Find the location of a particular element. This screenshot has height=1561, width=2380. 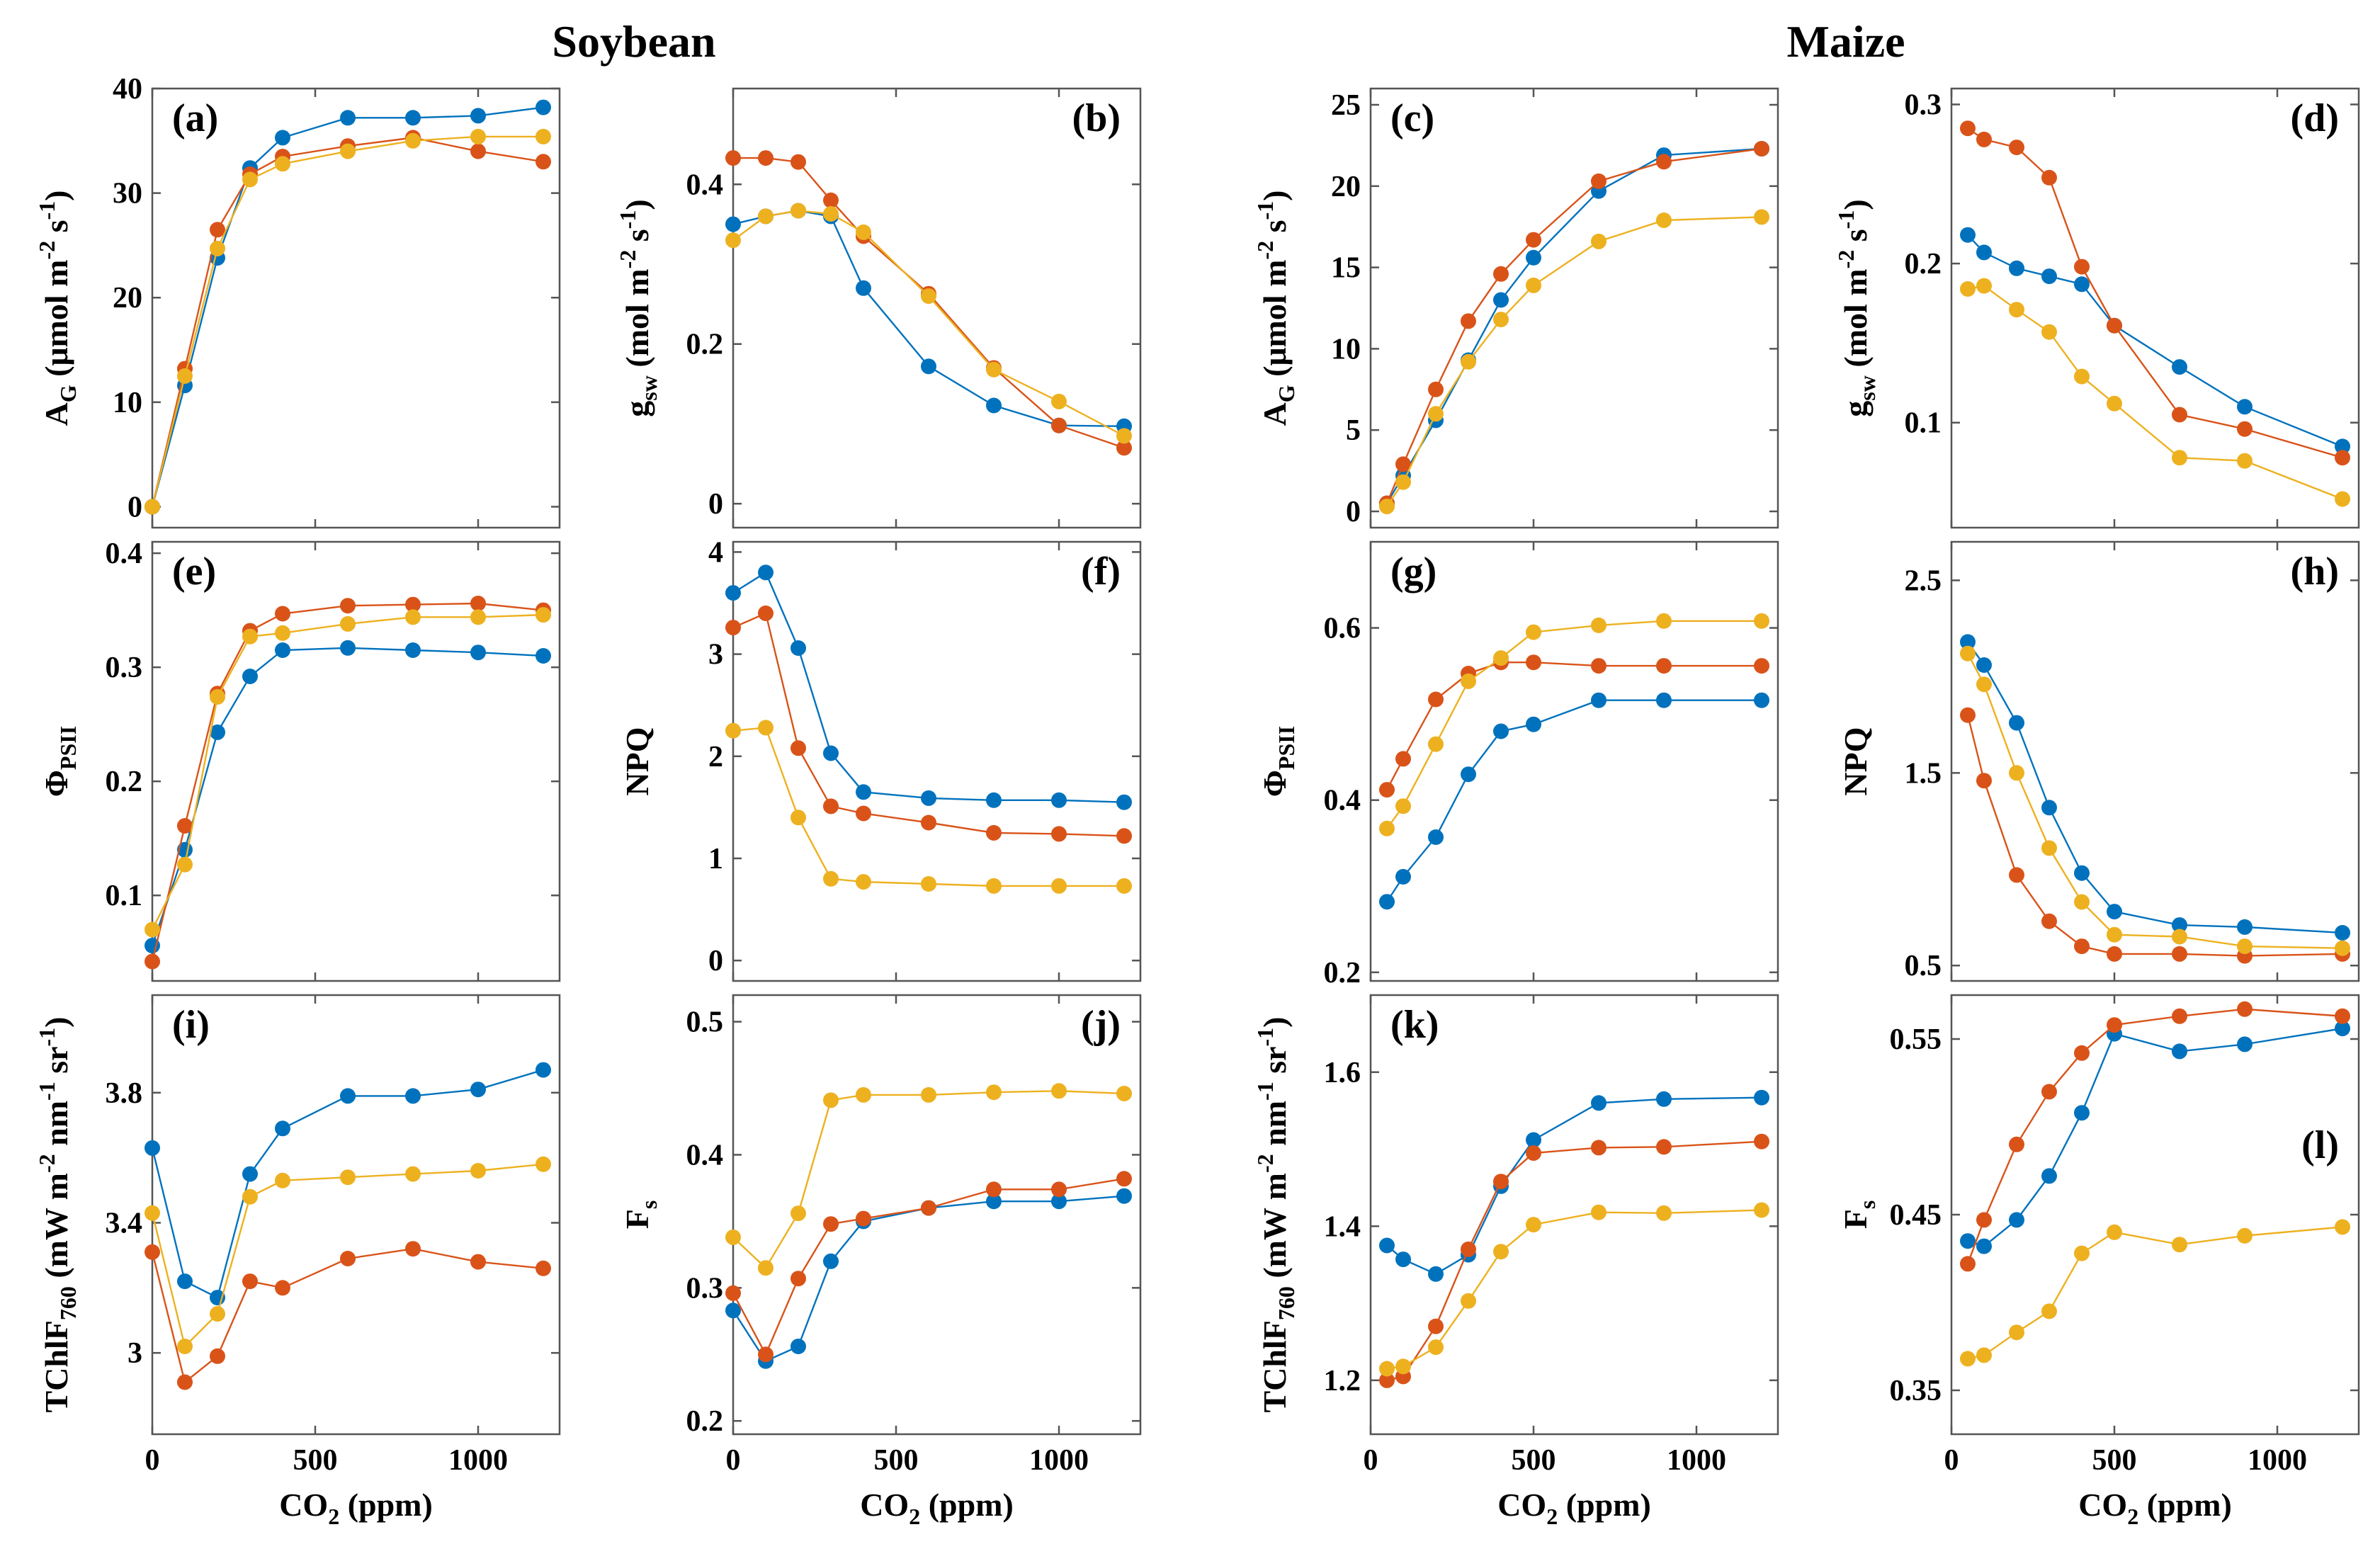

panel-c: 0 5 10 15 20 25 (c) AG (μmol m-2 s-1) is located at coordinates (1515, 308).